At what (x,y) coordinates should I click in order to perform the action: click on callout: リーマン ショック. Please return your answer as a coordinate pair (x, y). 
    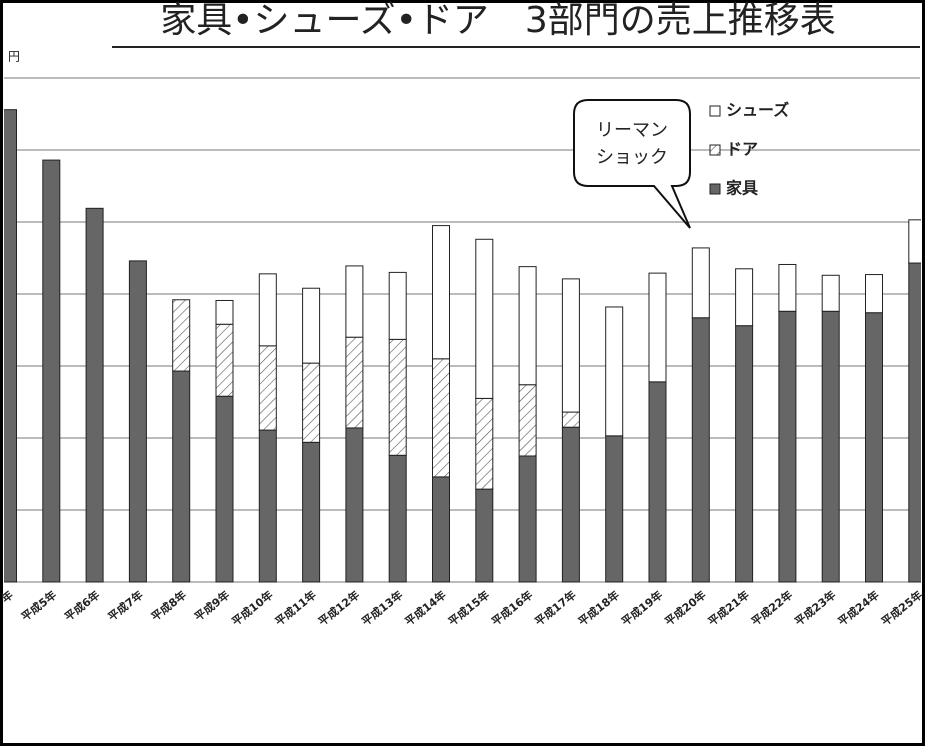
    Looking at the image, I should click on (632, 164).